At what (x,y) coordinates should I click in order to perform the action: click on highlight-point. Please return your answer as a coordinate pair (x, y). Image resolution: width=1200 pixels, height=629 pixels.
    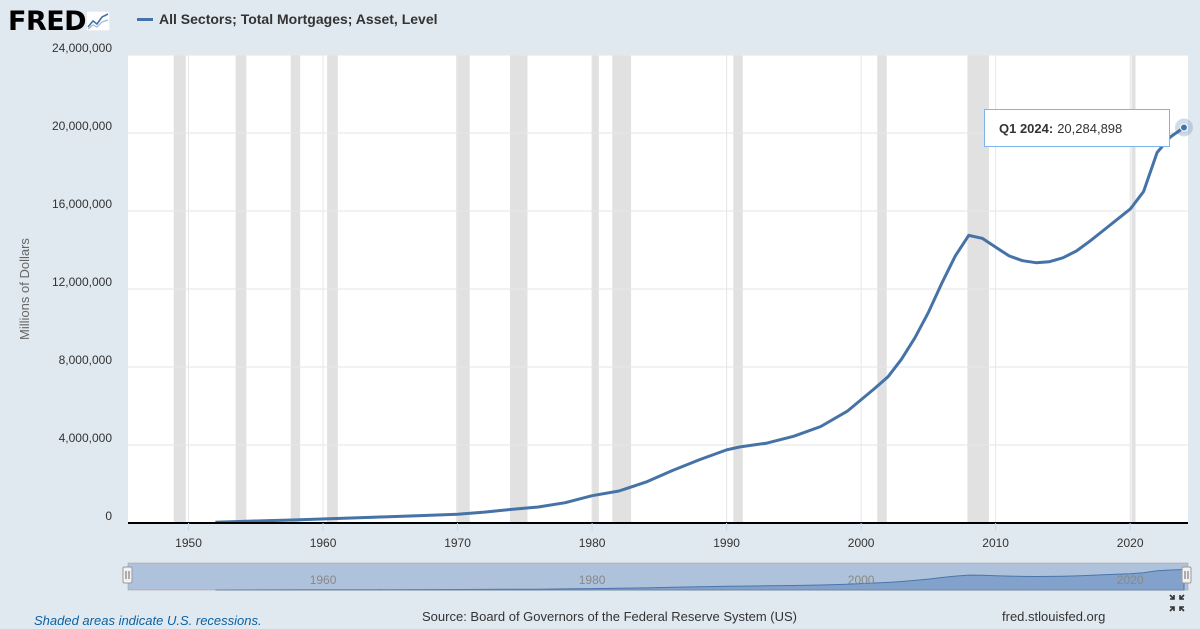
    Looking at the image, I should click on (1183, 127).